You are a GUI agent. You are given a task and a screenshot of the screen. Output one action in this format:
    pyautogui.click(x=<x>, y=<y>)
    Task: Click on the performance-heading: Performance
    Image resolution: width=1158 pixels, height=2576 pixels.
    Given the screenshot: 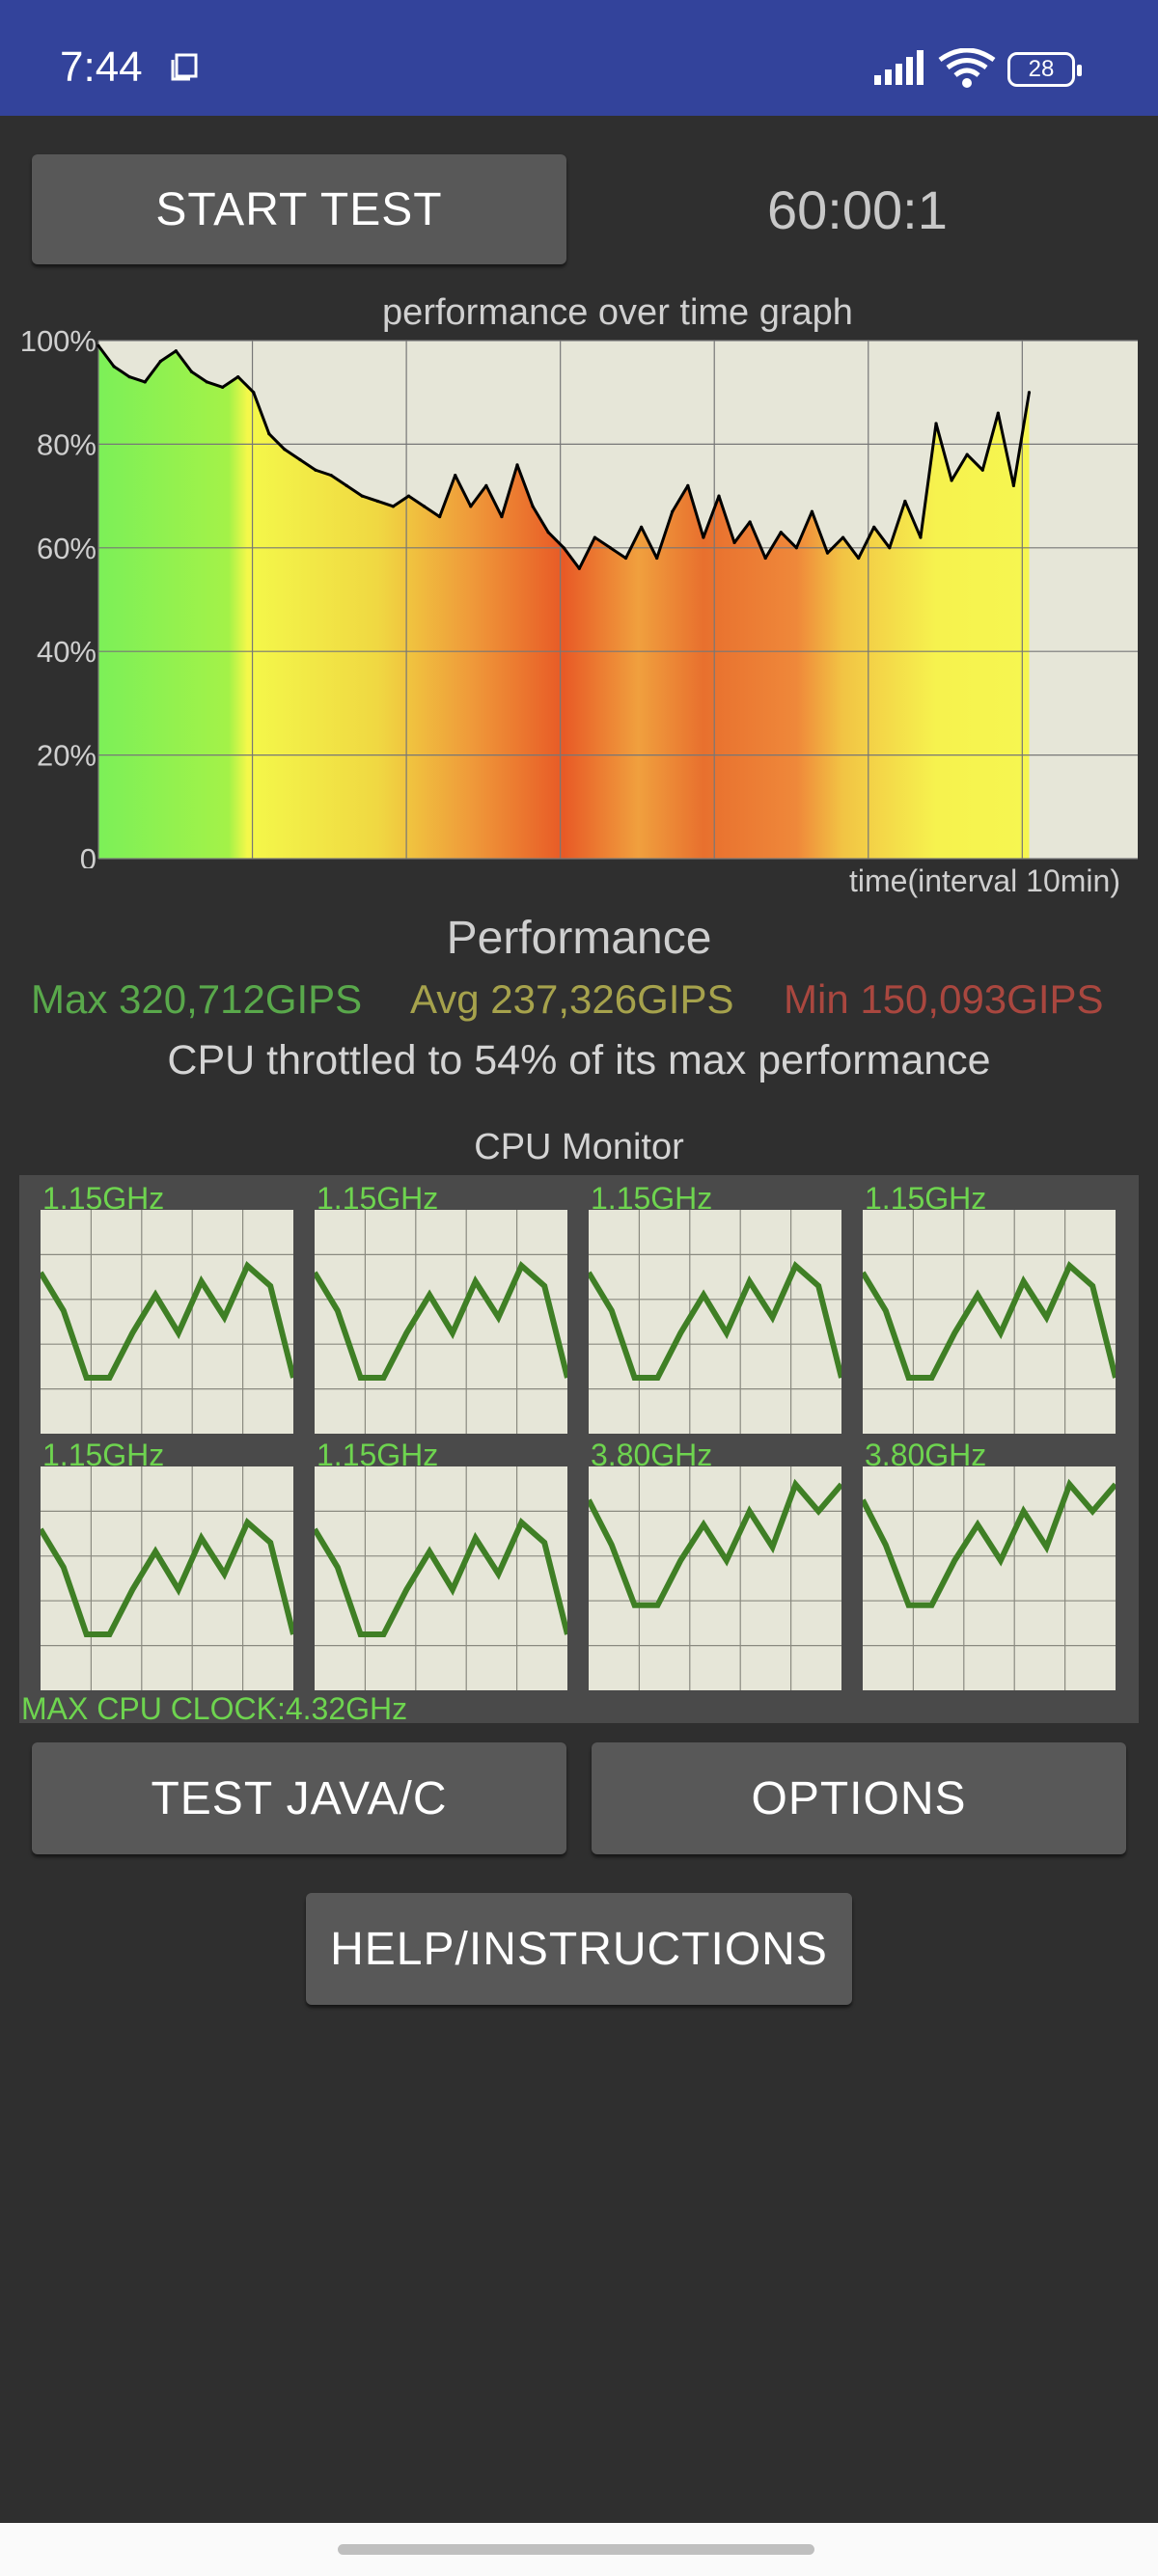 What is the action you would take?
    pyautogui.click(x=579, y=939)
    